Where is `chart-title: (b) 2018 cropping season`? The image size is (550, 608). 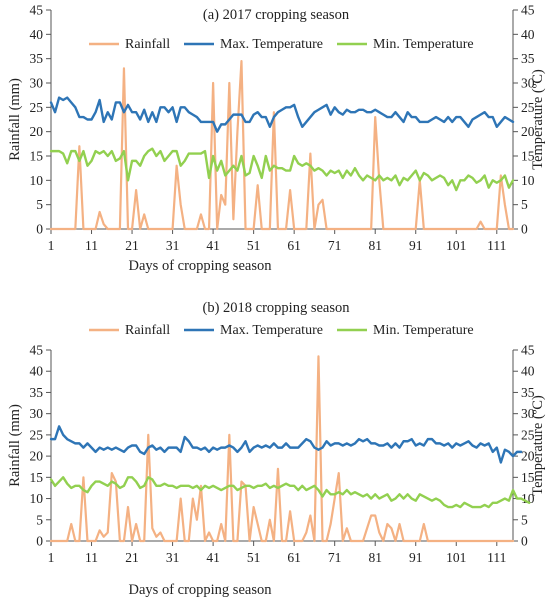 chart-title: (b) 2018 cropping season is located at coordinates (277, 308).